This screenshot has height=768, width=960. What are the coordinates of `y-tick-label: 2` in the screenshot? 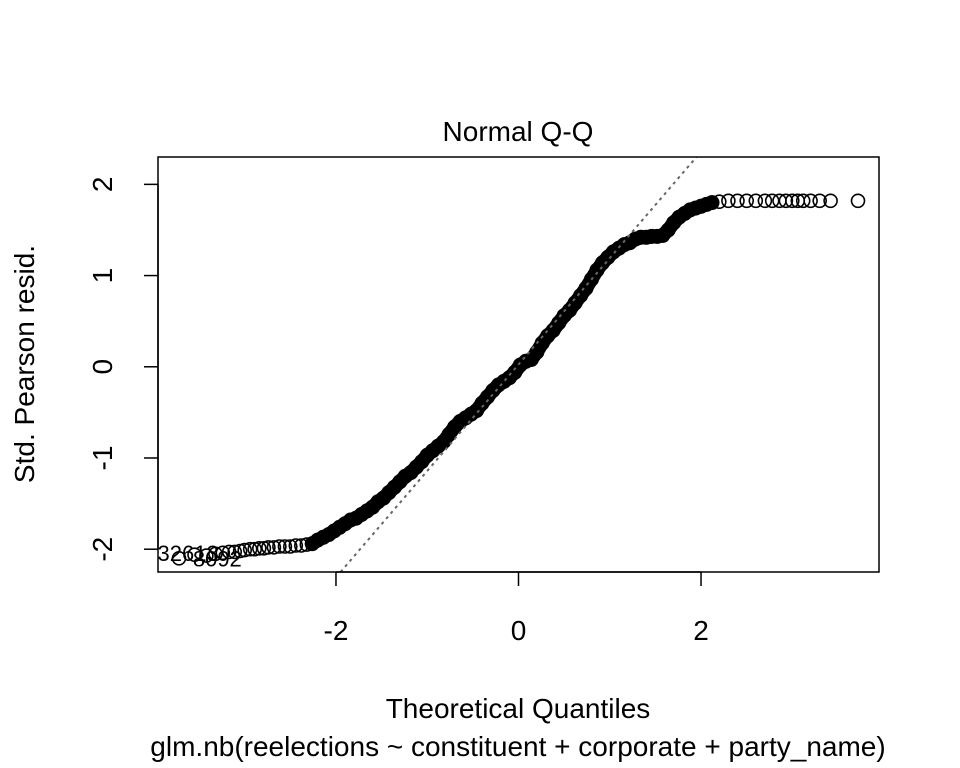 It's located at (102, 185).